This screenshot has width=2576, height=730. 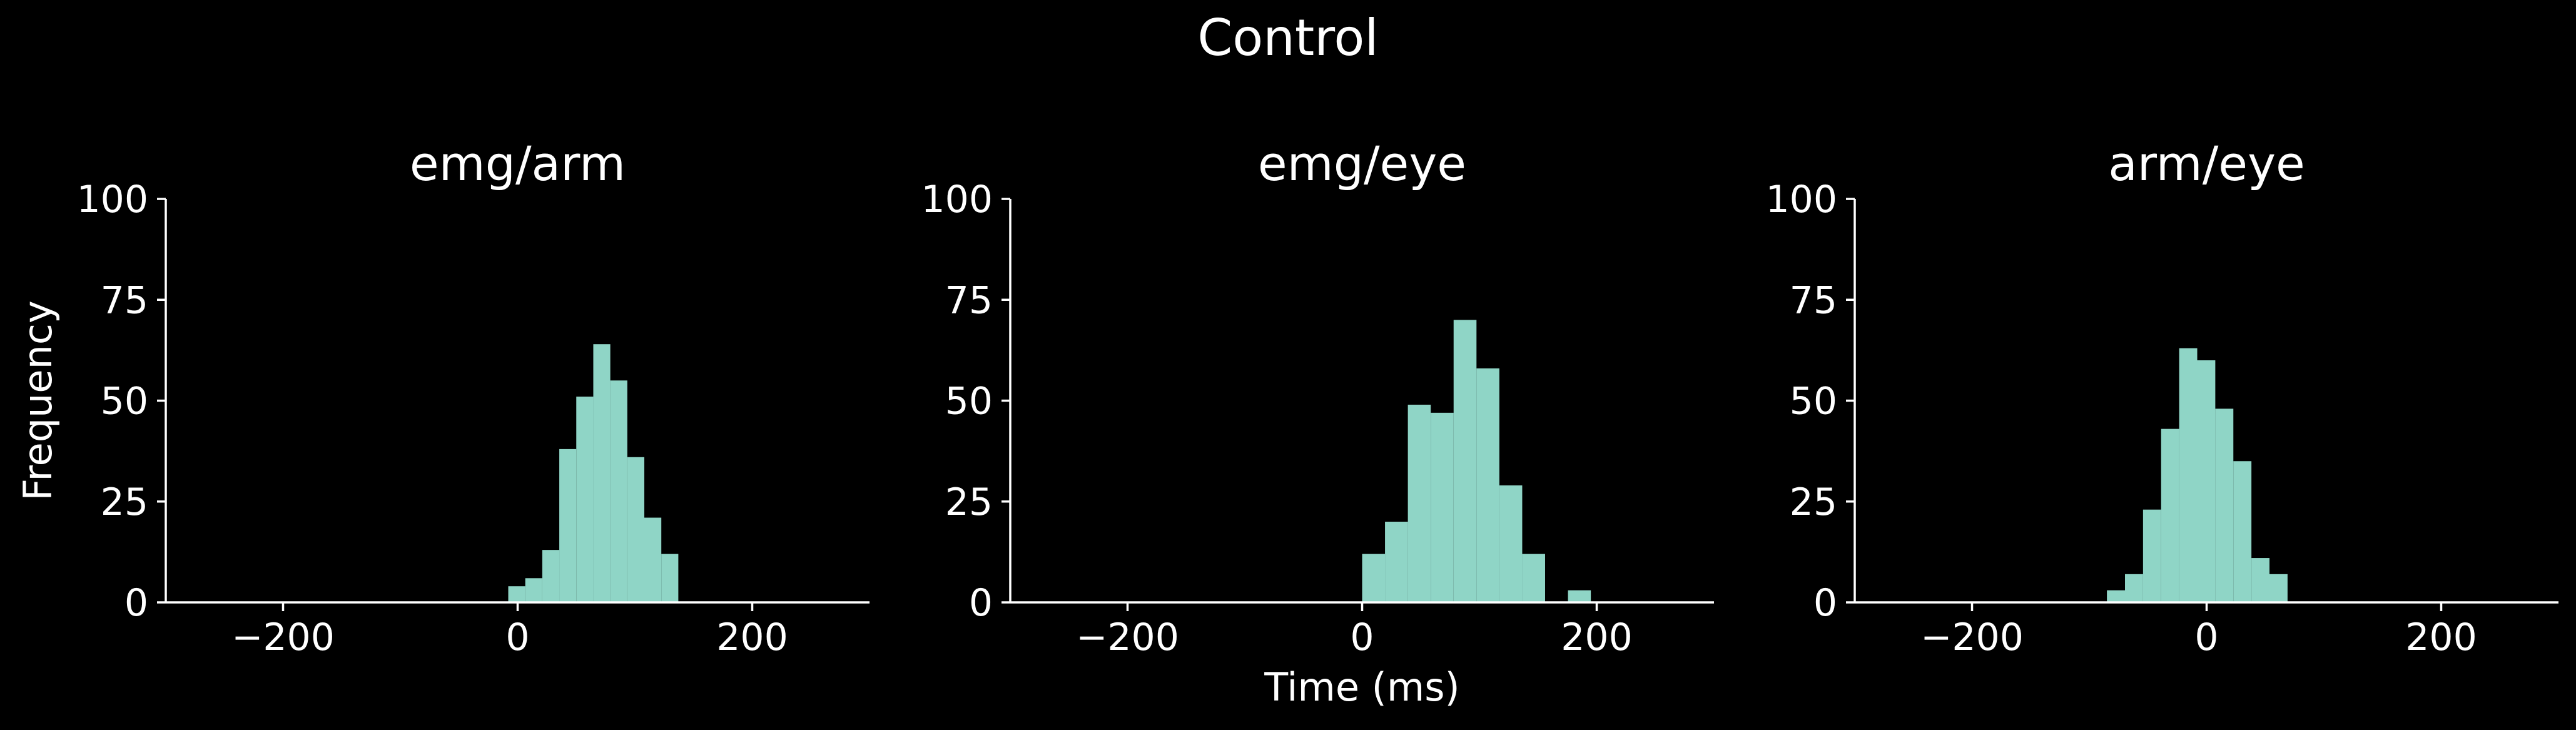 I want to click on x-axis-label: Time (ms), so click(x=1362, y=687).